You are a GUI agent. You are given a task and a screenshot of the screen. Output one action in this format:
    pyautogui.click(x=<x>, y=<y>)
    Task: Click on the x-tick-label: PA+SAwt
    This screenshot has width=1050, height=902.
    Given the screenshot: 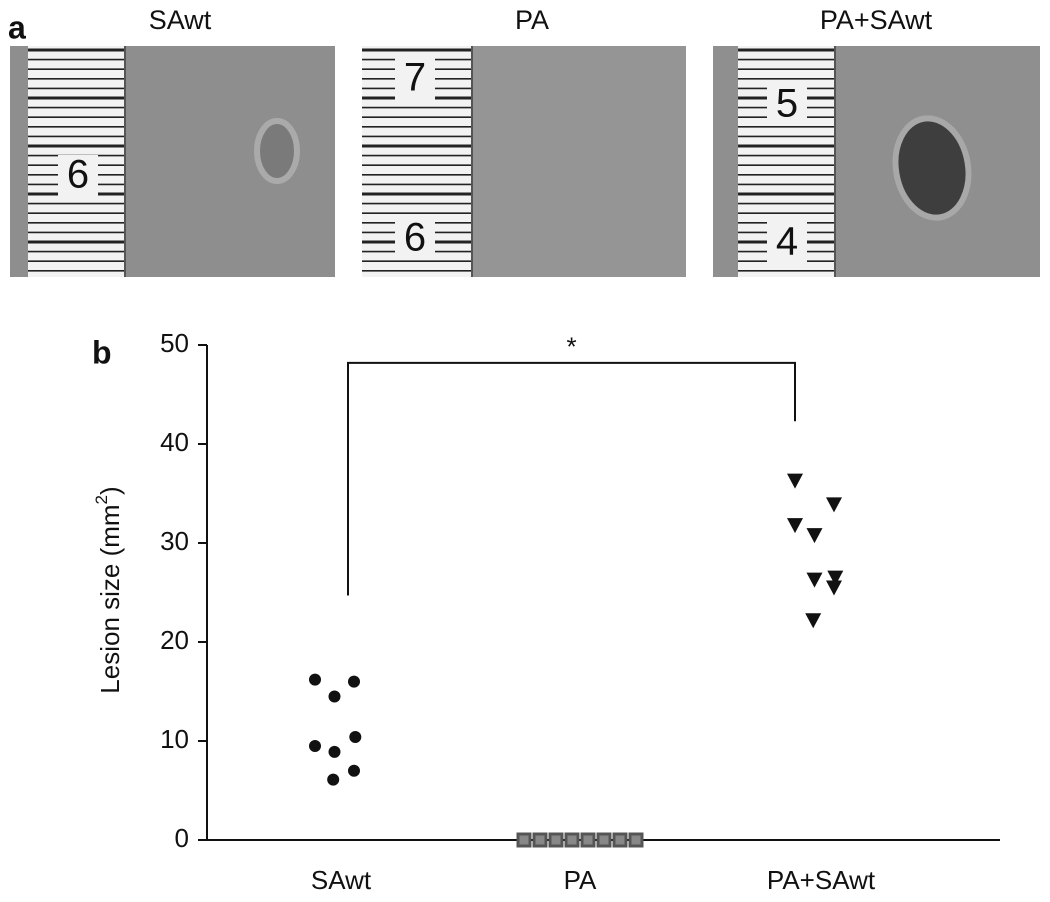 What is the action you would take?
    pyautogui.click(x=821, y=880)
    